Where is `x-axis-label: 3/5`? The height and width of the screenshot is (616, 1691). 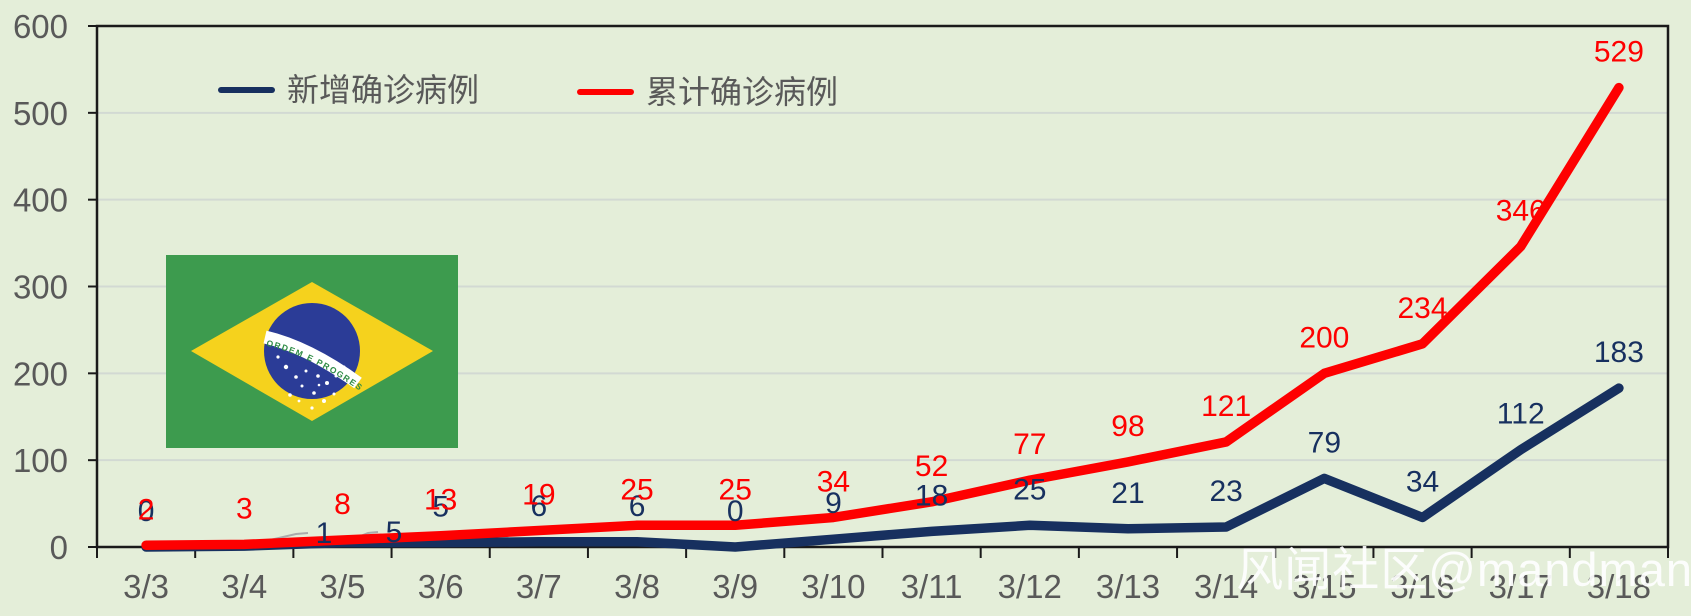 x-axis-label: 3/5 is located at coordinates (343, 586).